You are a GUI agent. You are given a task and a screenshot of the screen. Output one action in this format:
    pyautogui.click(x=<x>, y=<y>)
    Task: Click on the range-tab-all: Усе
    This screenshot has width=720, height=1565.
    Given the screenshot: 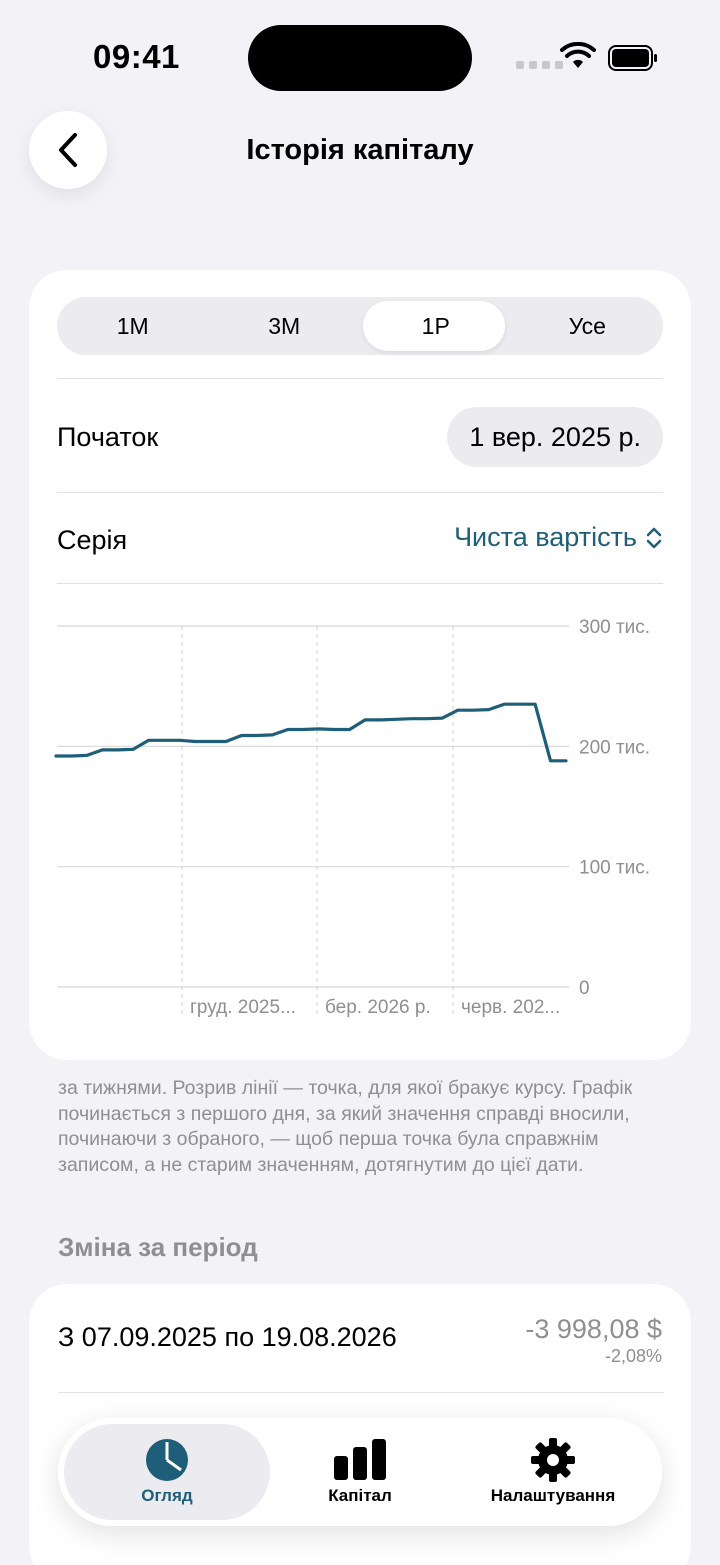 What is the action you would take?
    pyautogui.click(x=587, y=326)
    